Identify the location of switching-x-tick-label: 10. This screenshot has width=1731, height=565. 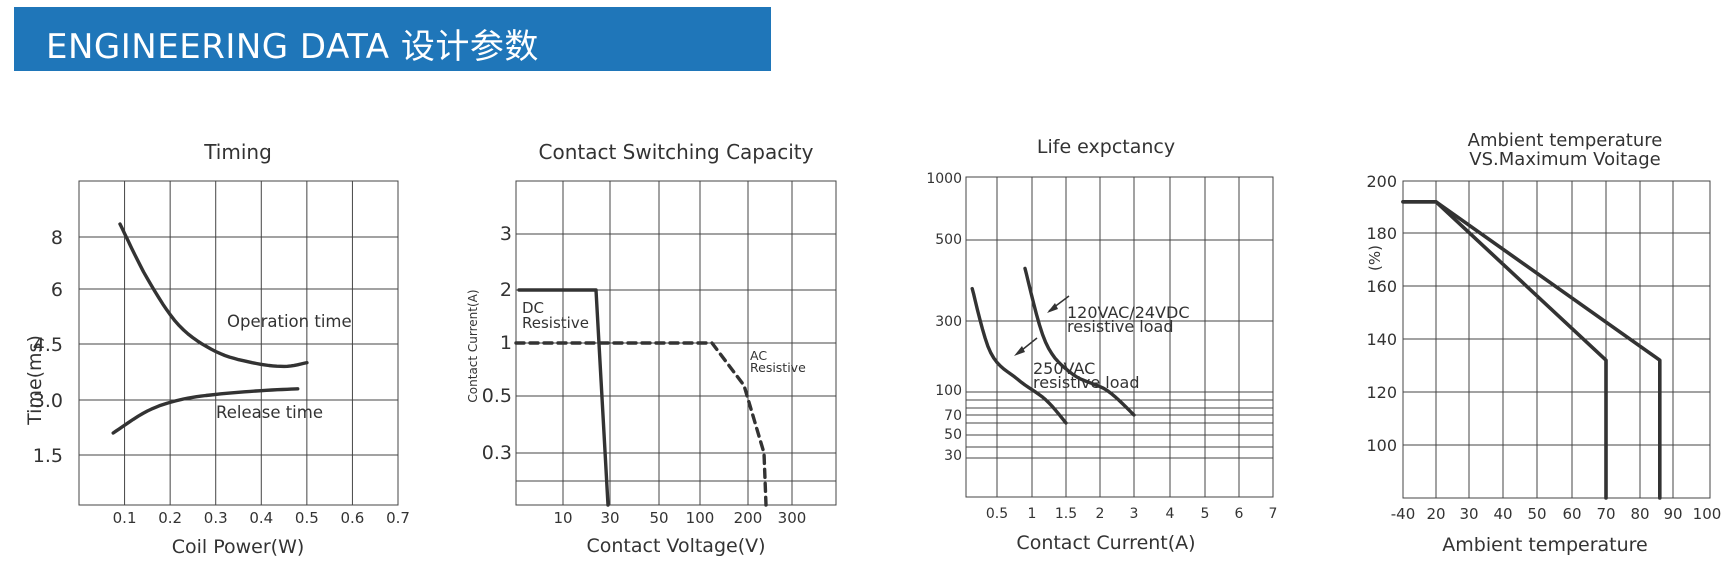
(562, 518).